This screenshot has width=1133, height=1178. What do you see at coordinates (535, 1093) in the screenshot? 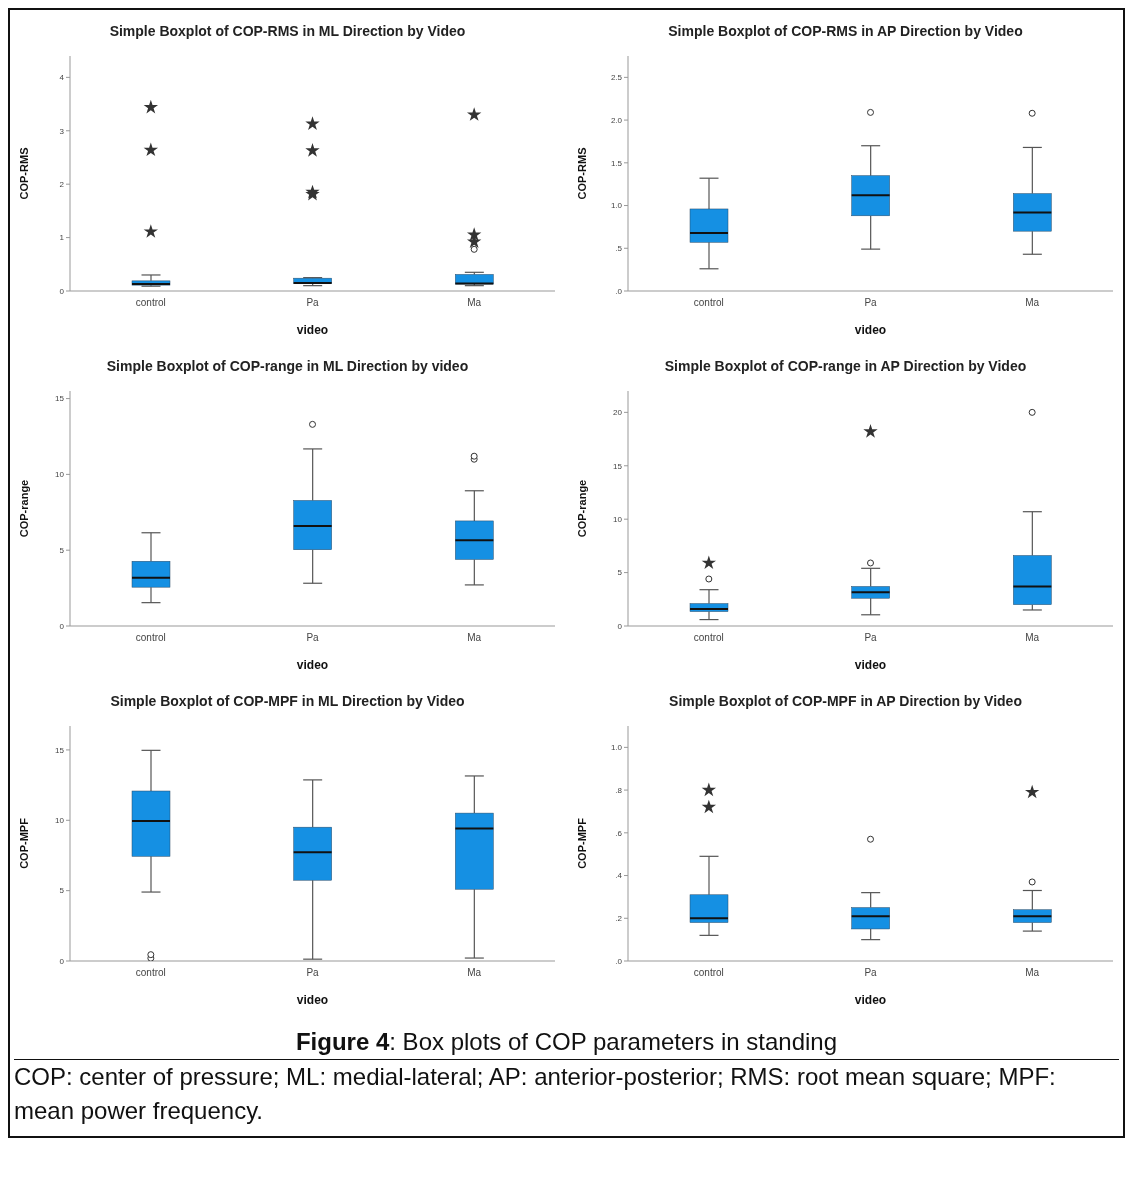
I see `text: COP: center of pressure; ML: medial-lateral; AP: anterior-posterior; RMS: root mean square; MPF: mean power frequency.` at bounding box center [535, 1093].